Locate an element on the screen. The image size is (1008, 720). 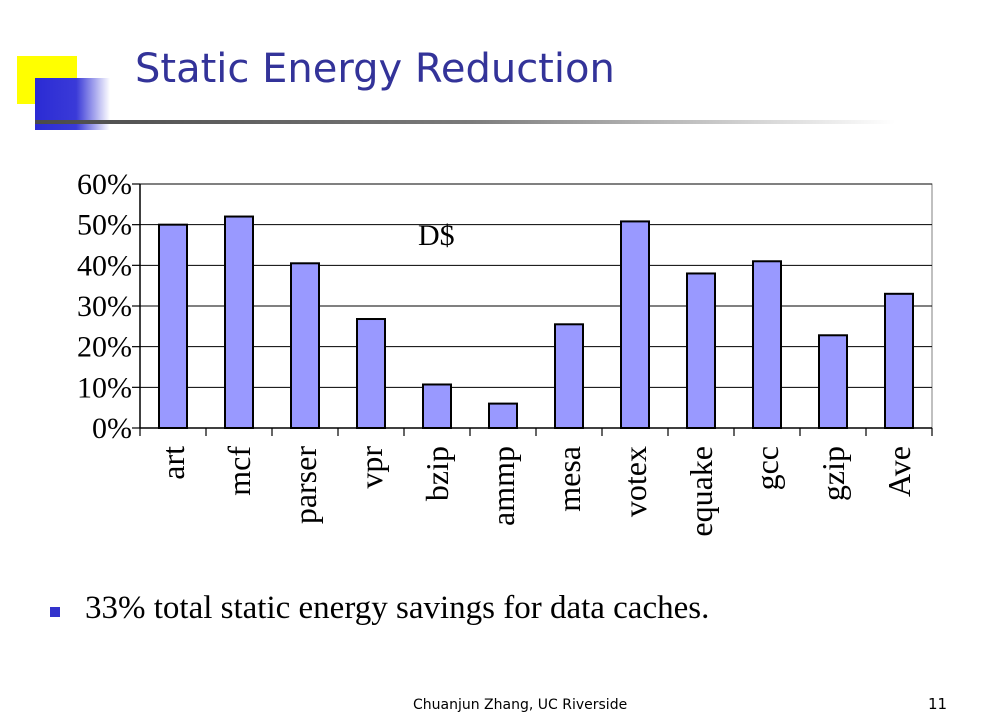
bullet-square-icon is located at coordinates (55, 612).